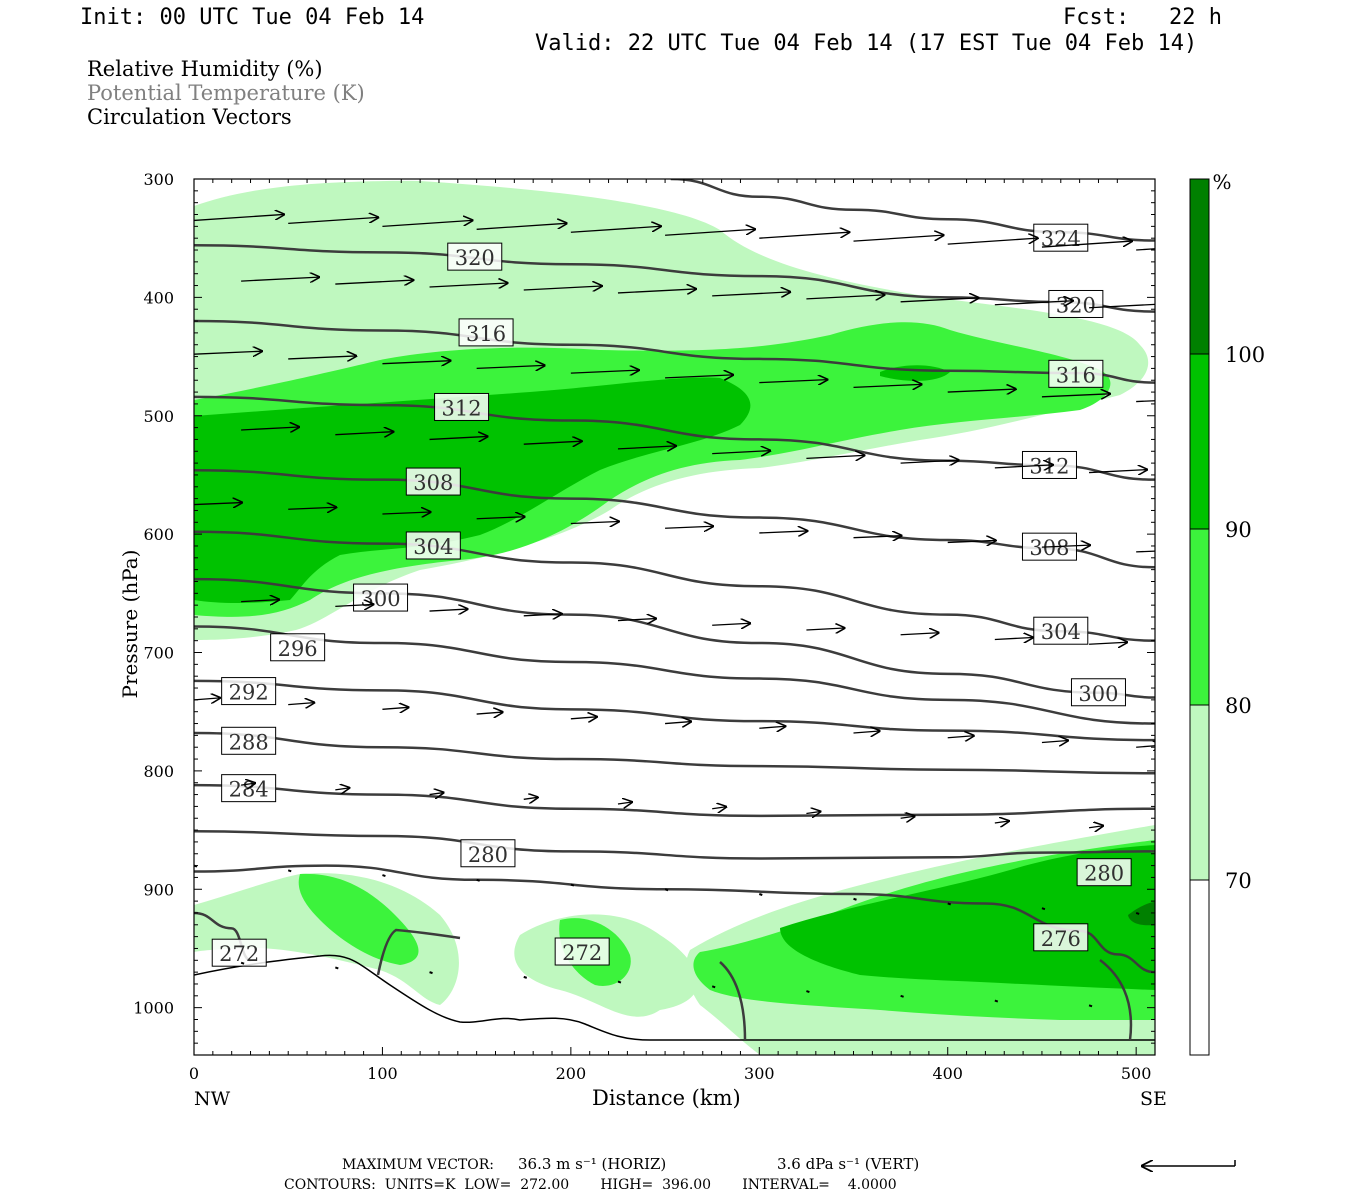 The height and width of the screenshot is (1200, 1350). What do you see at coordinates (1238, 706) in the screenshot?
I see `colorbar-level-label: 80` at bounding box center [1238, 706].